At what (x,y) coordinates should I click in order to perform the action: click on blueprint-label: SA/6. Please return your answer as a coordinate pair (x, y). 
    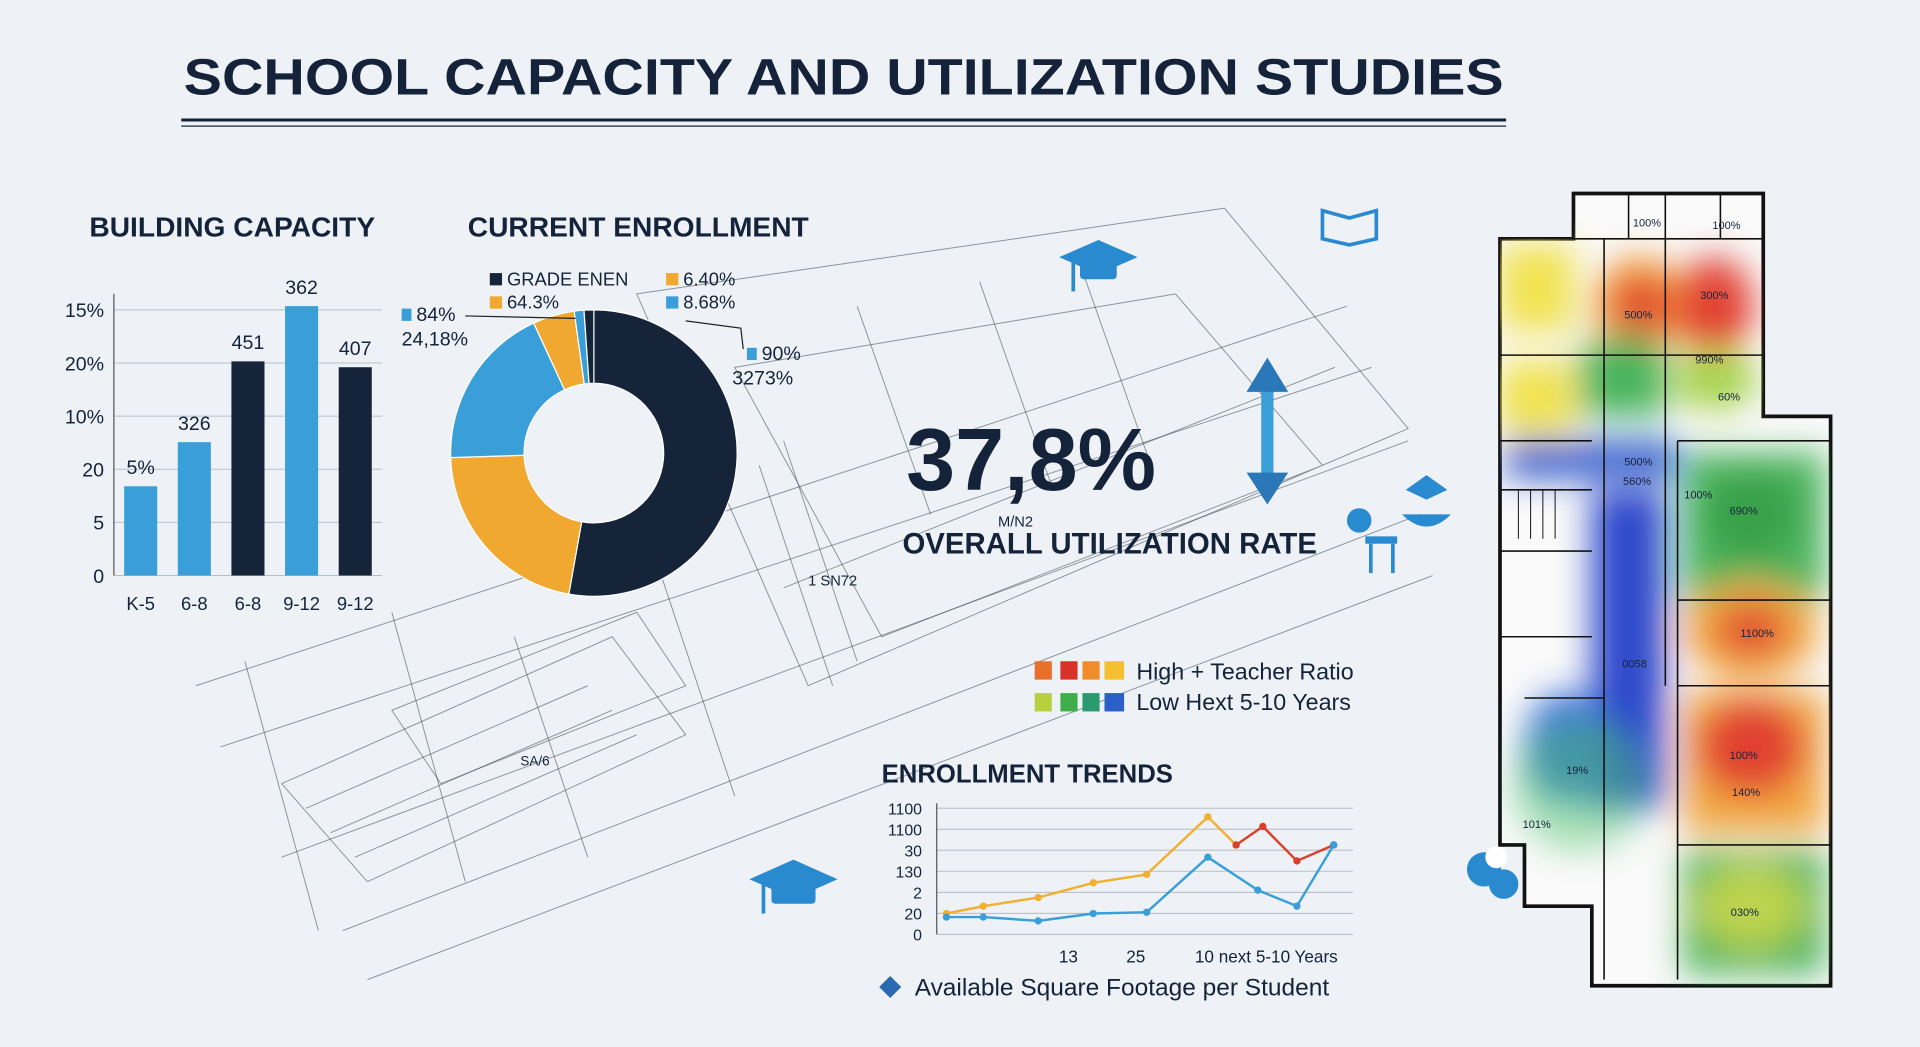
    Looking at the image, I should click on (534, 760).